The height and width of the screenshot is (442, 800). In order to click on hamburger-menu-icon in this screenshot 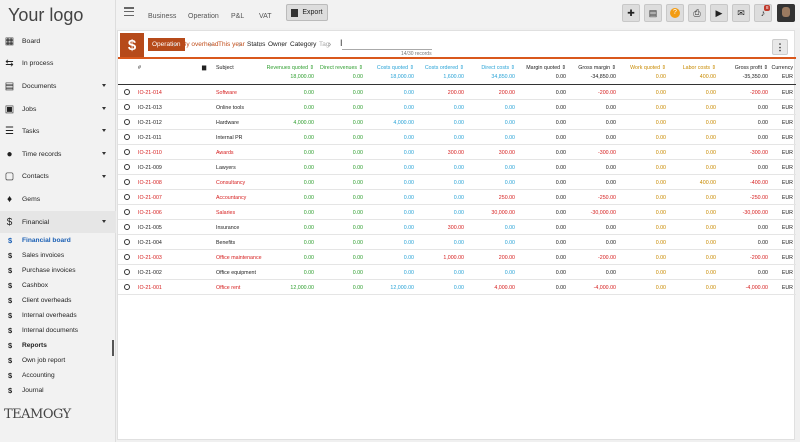, I will do `click(129, 12)`.